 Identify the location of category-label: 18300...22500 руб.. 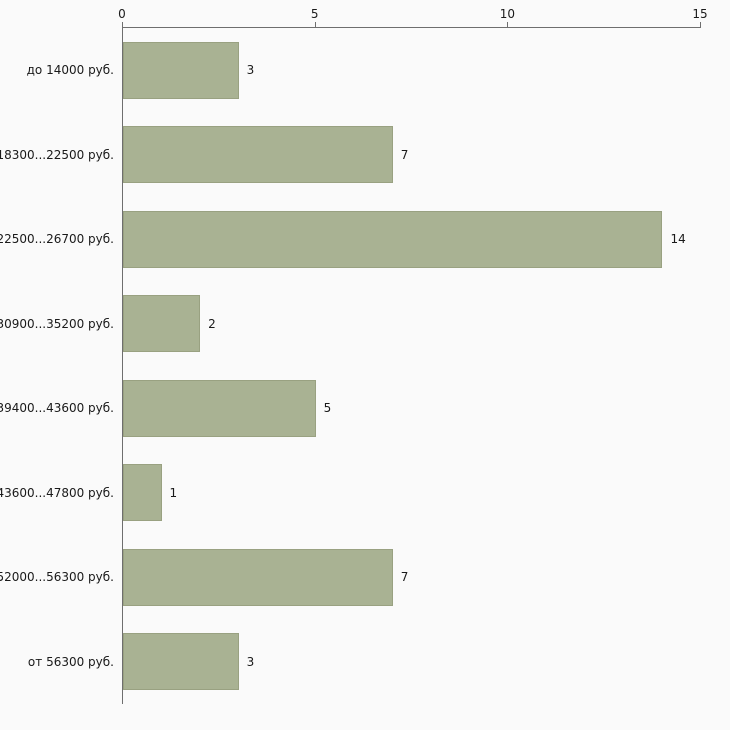
(57, 154).